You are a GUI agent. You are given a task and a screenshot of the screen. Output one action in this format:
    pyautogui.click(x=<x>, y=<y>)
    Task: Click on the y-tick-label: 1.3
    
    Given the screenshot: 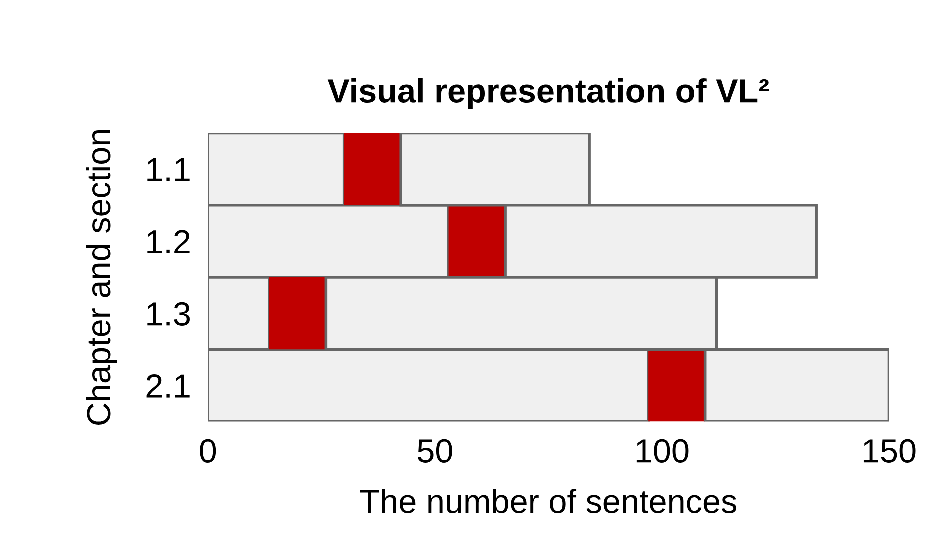 What is the action you would take?
    pyautogui.click(x=169, y=314)
    